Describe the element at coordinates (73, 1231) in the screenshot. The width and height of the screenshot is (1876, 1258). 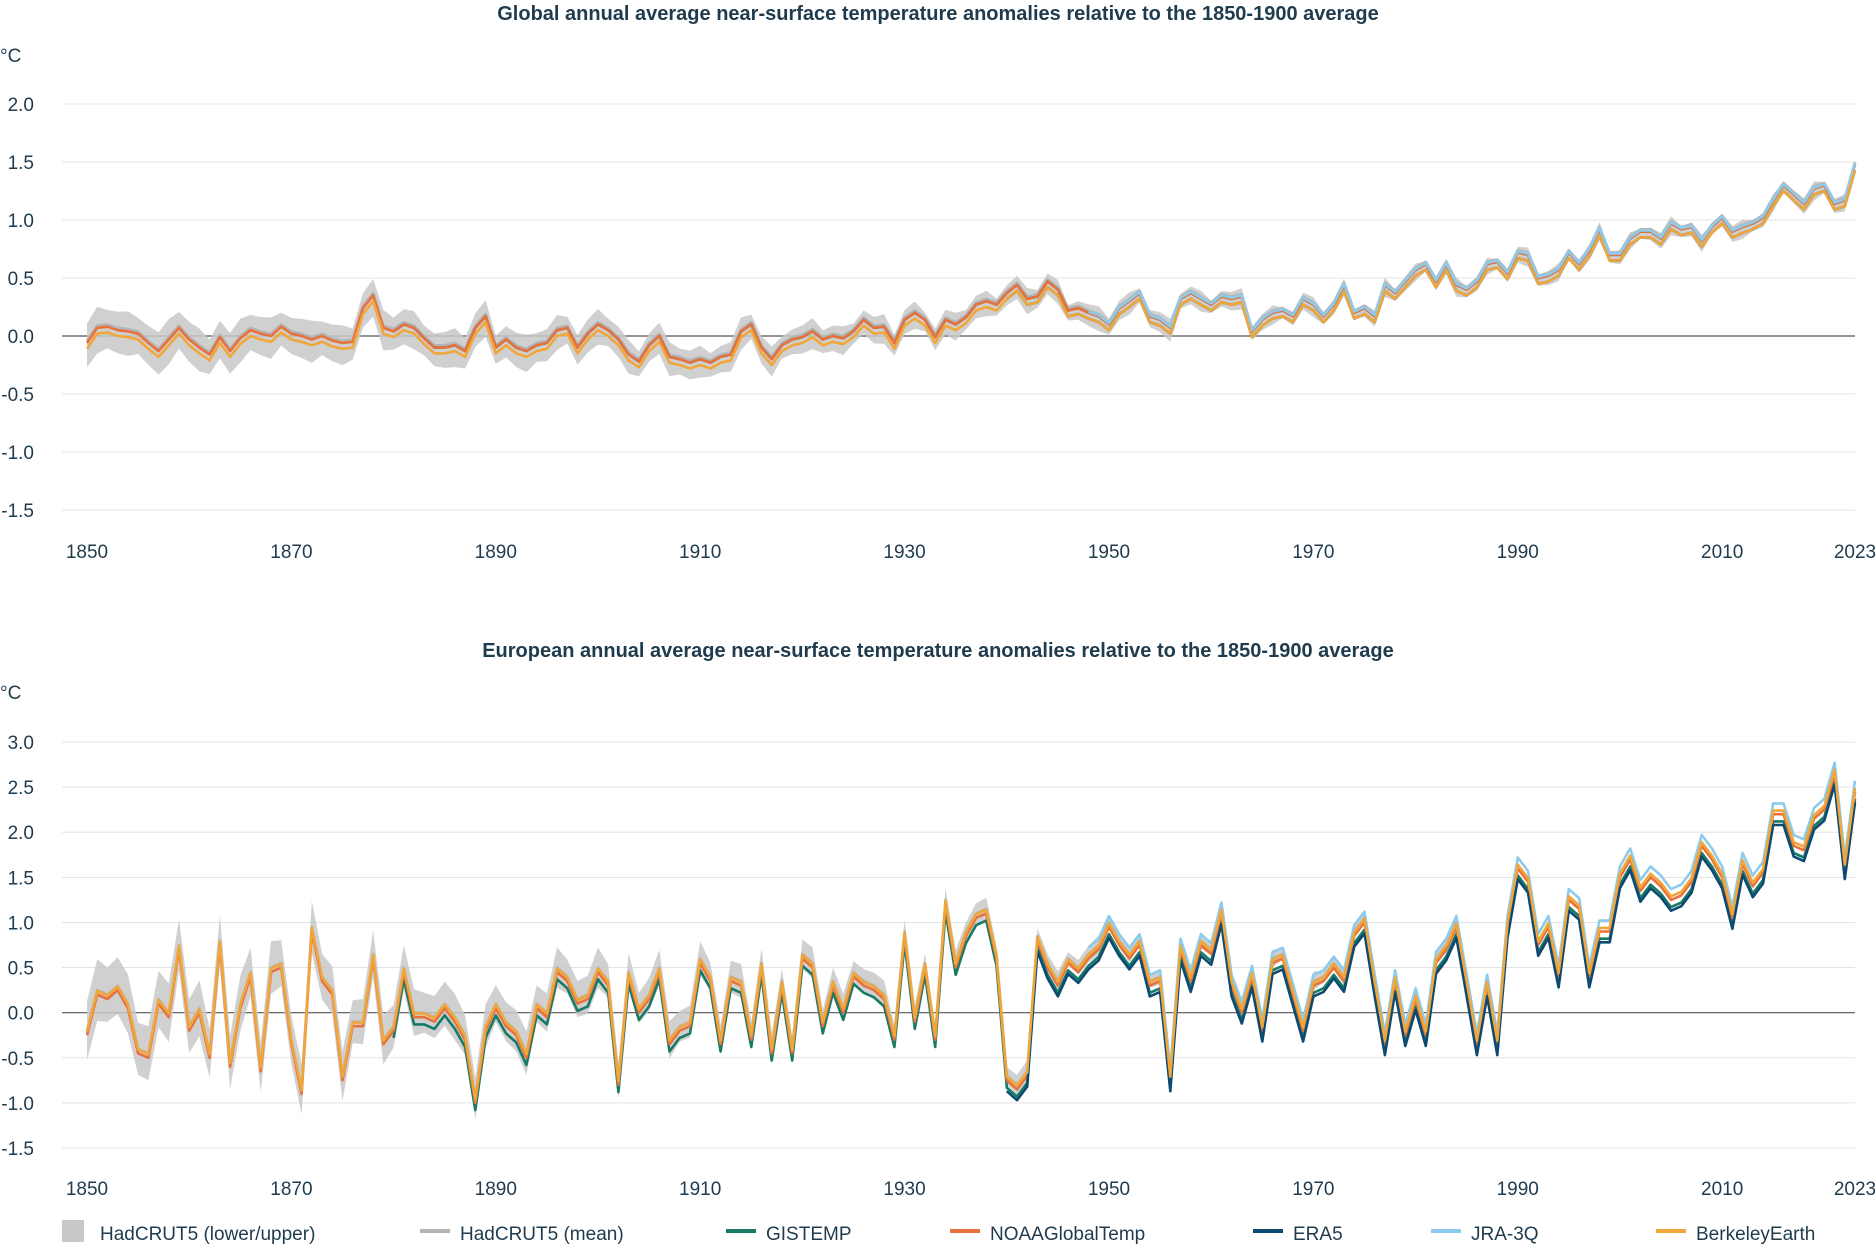
I see `legend-swatch` at that location.